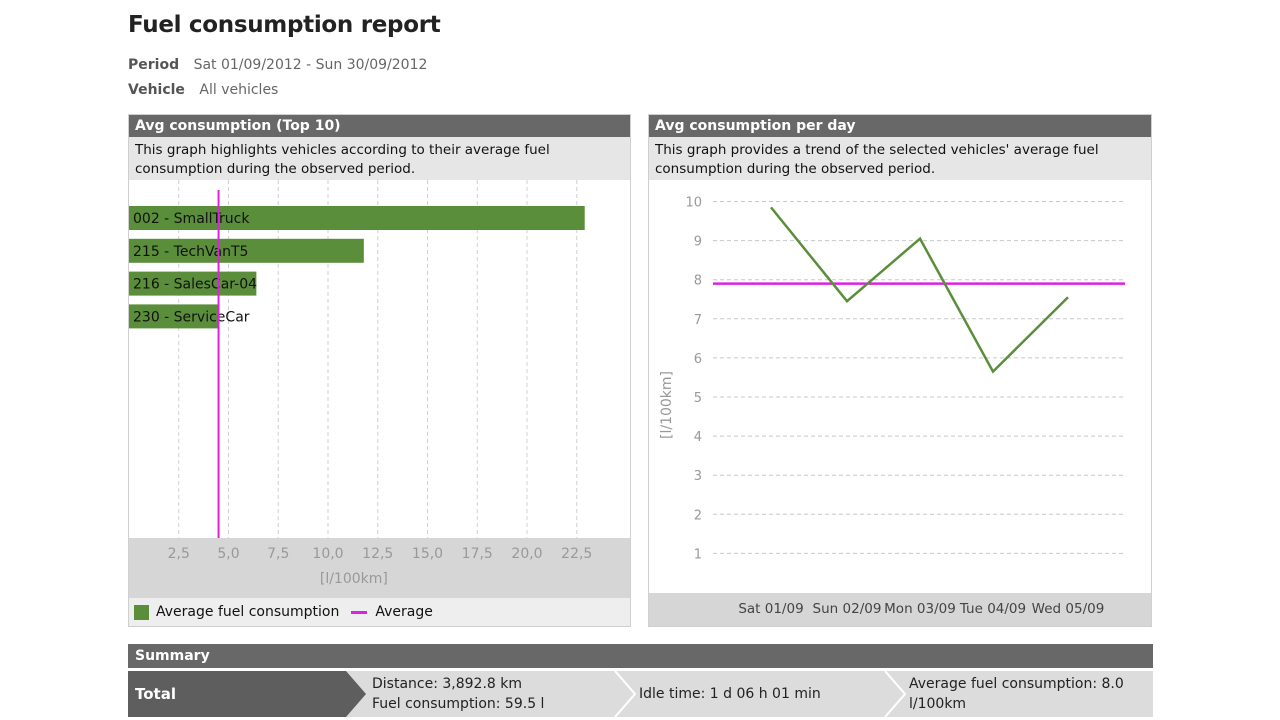 The image size is (1280, 720). Describe the element at coordinates (191, 317) in the screenshot. I see `bar-label: 230 - ServiceCar` at that location.